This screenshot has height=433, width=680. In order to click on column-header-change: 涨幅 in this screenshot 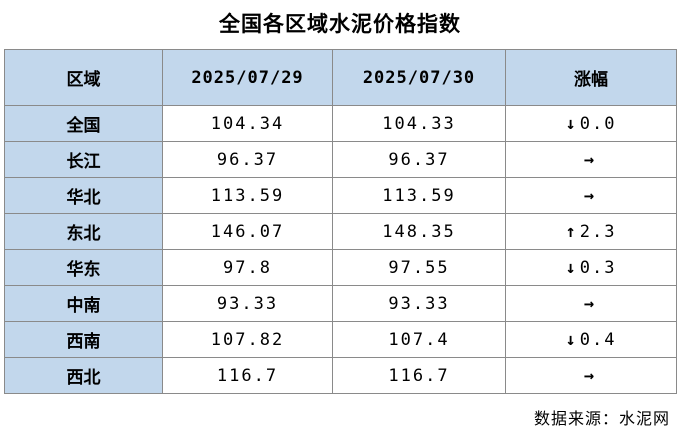, I will do `click(591, 77)`.